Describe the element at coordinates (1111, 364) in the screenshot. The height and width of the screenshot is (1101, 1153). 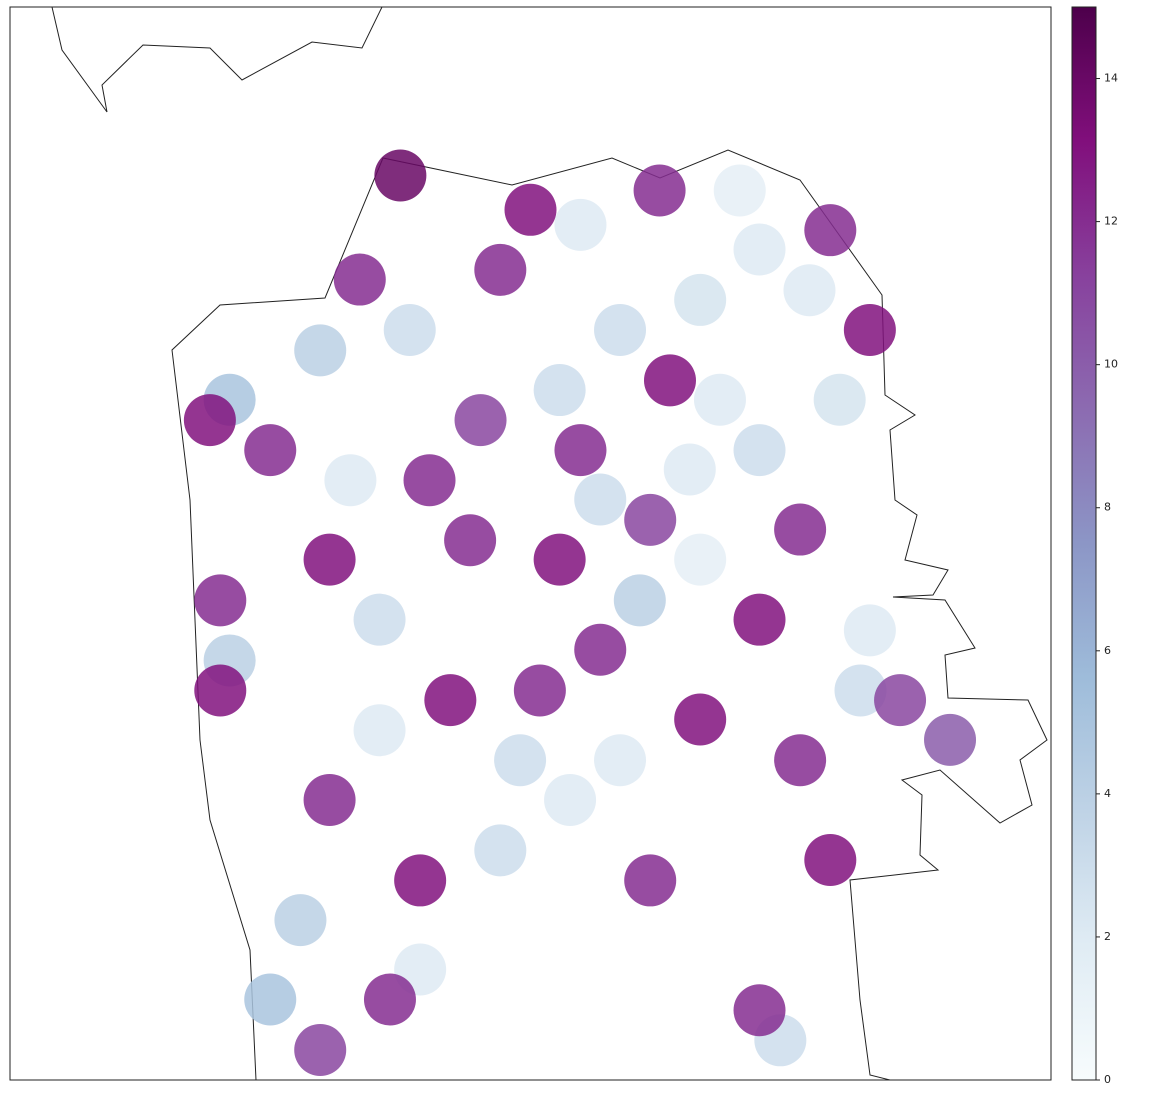
I see `colorbar-tick-label: 10` at that location.